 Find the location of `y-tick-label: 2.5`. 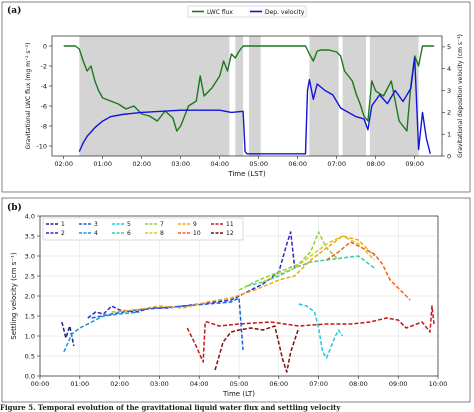

y-tick-label: 2.5 is located at coordinates (30, 276).